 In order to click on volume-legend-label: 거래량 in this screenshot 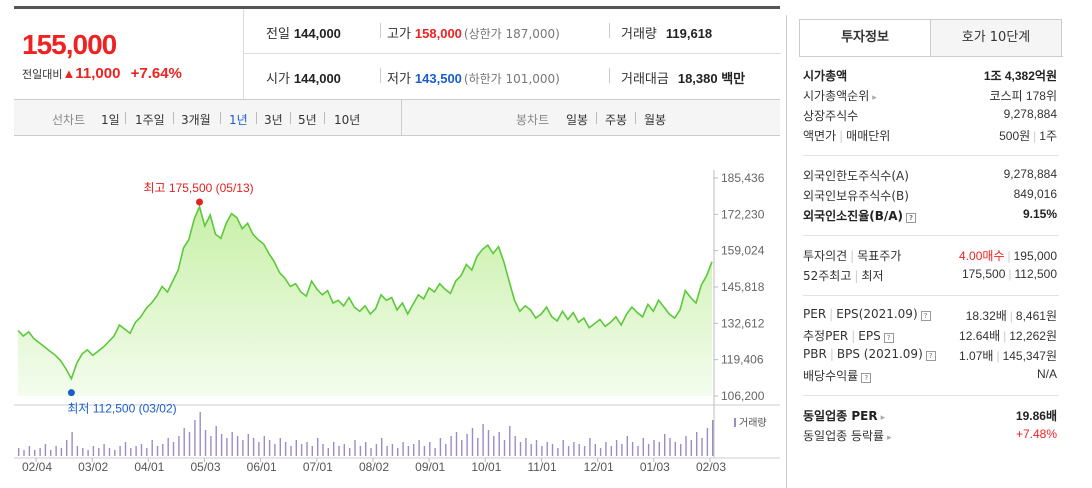, I will do `click(753, 423)`.